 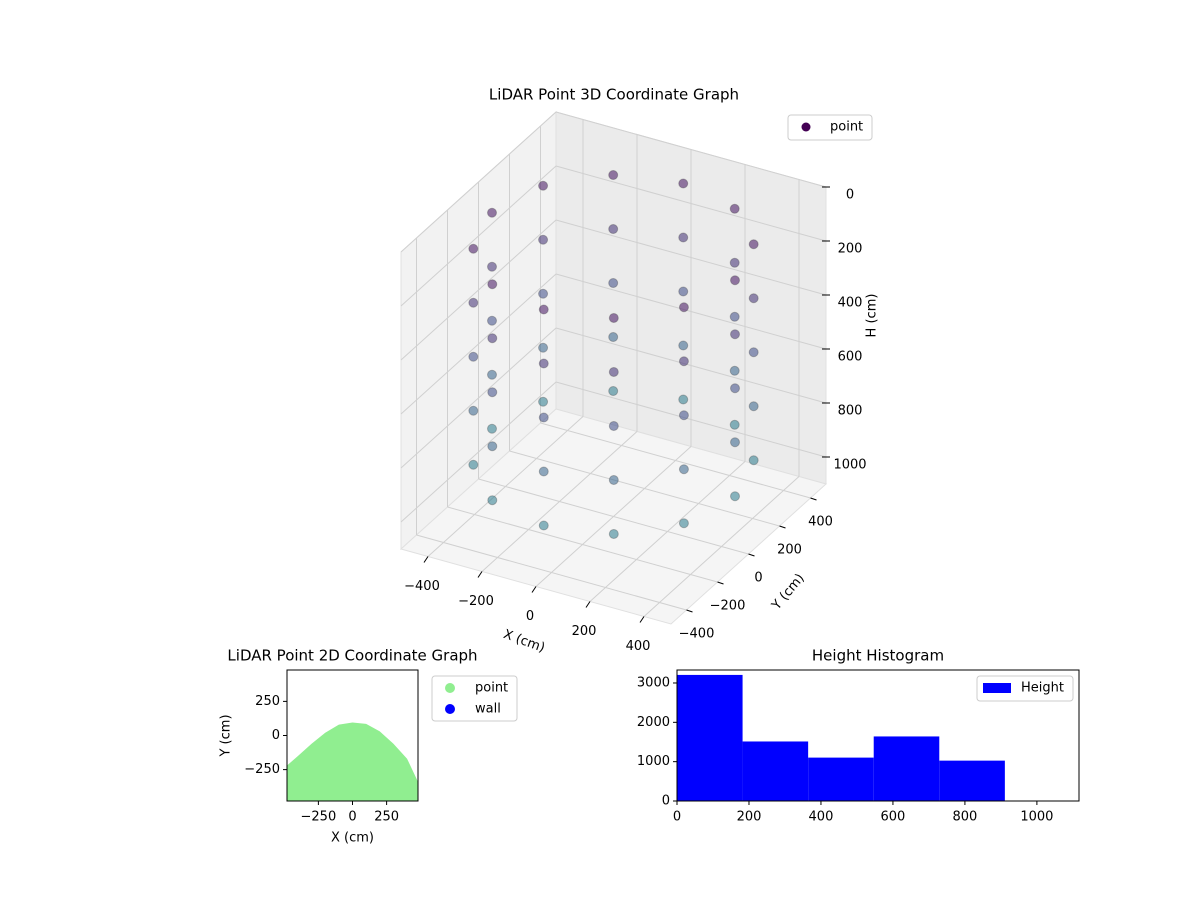 I want to click on y-tick-label: 1000, so click(x=653, y=761).